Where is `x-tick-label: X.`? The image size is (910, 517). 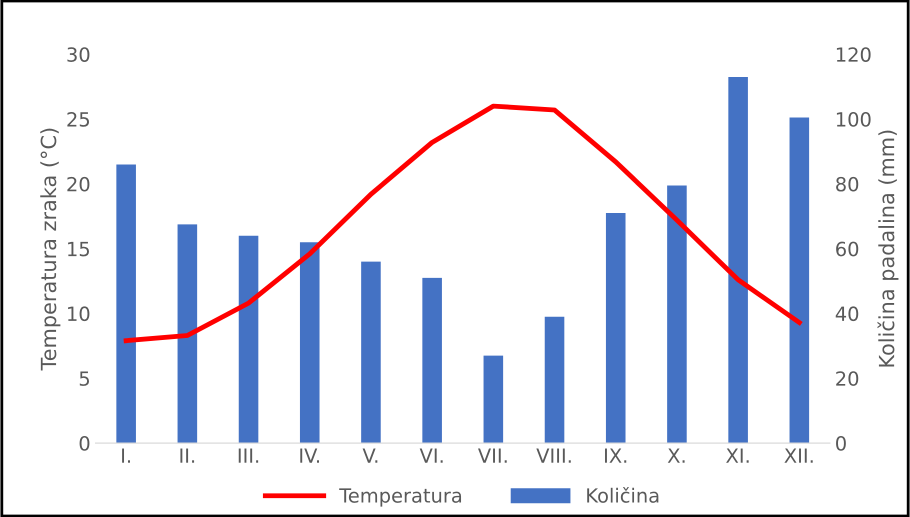
x-tick-label: X. is located at coordinates (676, 455).